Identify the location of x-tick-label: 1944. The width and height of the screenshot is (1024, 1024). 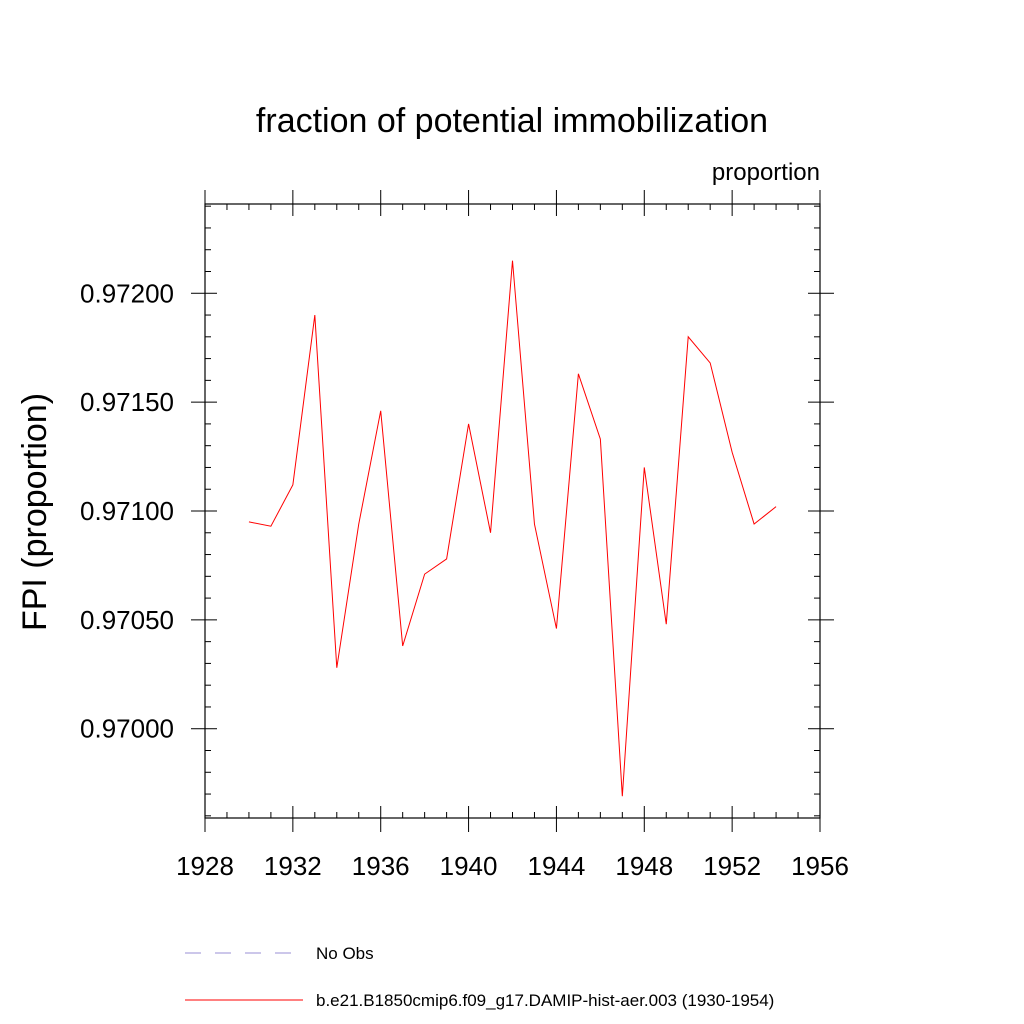
(557, 866).